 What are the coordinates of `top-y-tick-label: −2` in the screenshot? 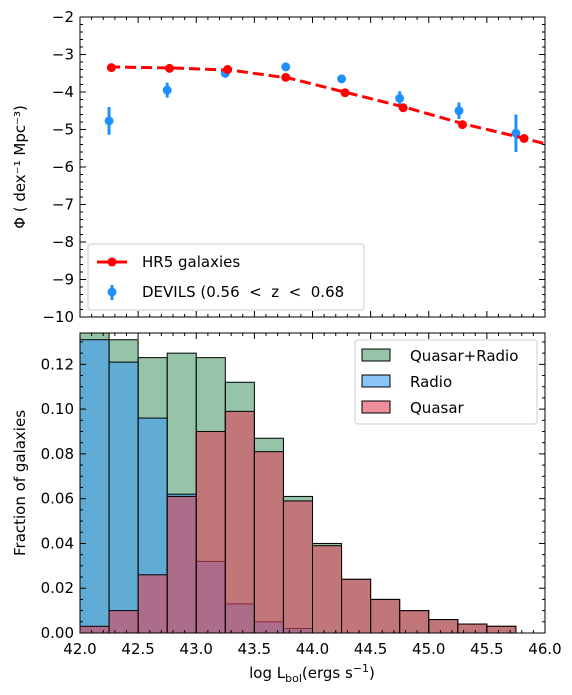 It's located at (63, 17).